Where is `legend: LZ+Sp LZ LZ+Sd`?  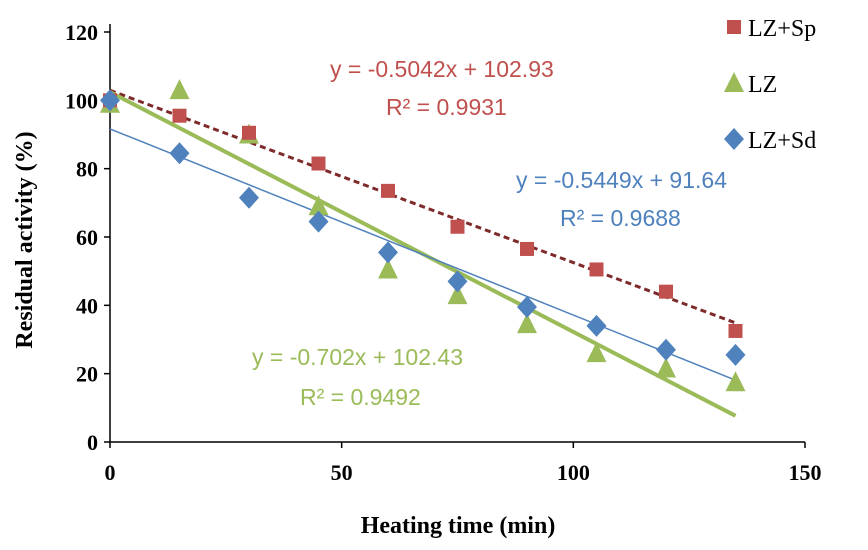 legend: LZ+Sp LZ LZ+Sd is located at coordinates (770, 85).